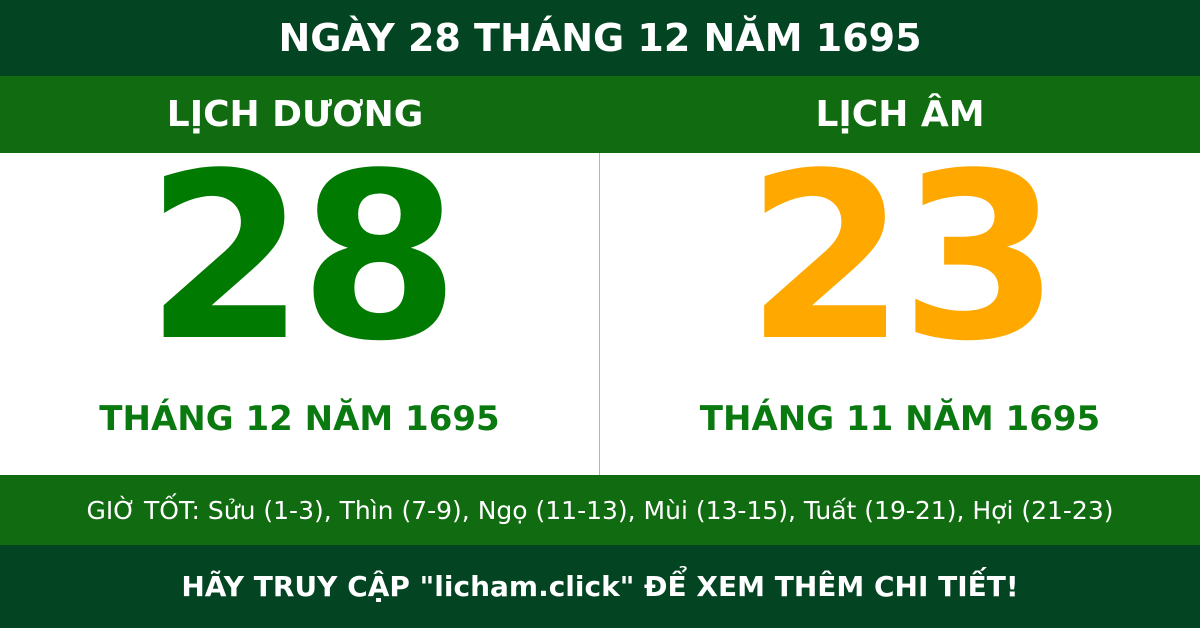  Describe the element at coordinates (902, 258) in the screenshot. I see `lunar-day: 23` at that location.